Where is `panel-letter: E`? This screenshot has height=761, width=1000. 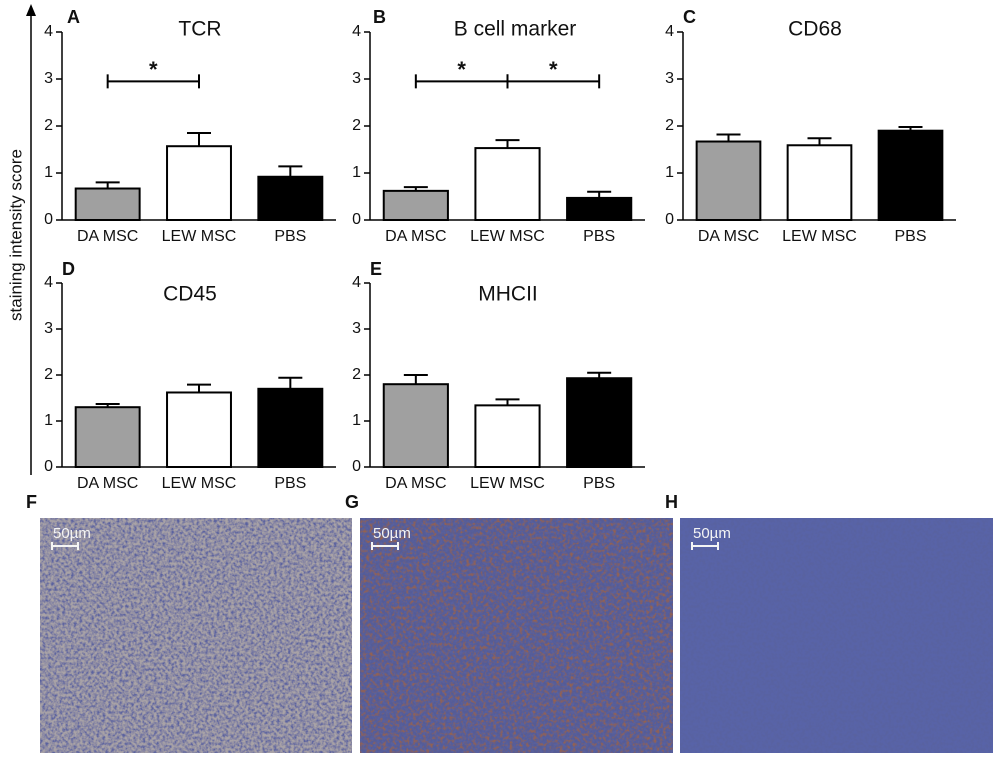
panel-letter: E is located at coordinates (376, 269).